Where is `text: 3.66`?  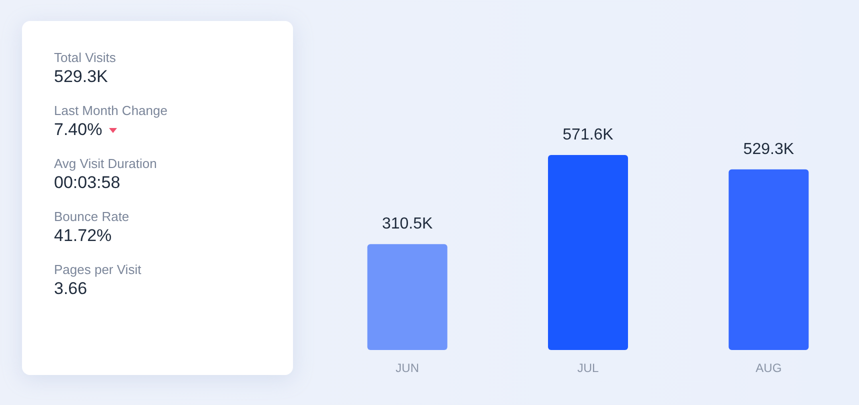 text: 3.66 is located at coordinates (71, 289).